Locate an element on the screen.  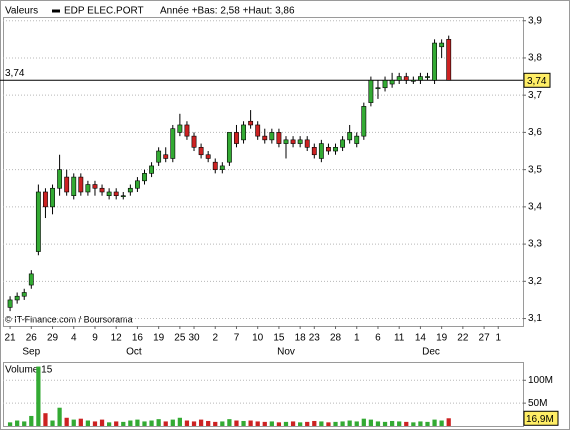
volume-title: Volume 15 is located at coordinates (29, 370).